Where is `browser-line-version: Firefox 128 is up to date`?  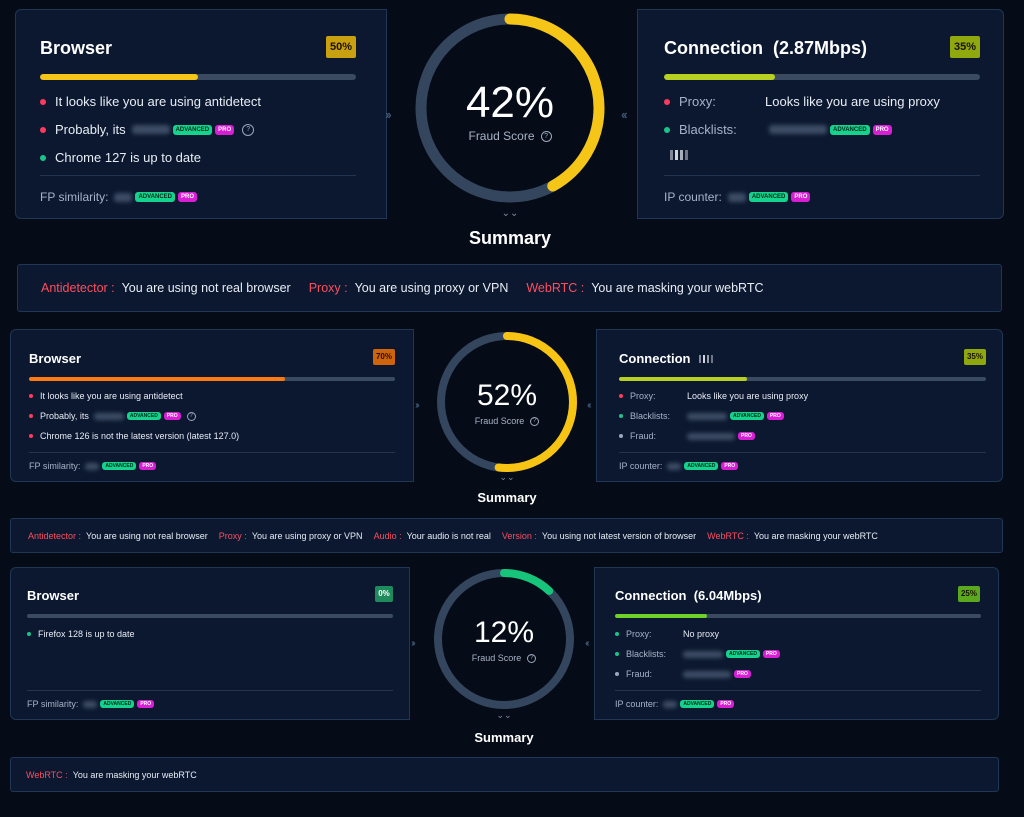
browser-line-version: Firefox 128 is up to date is located at coordinates (81, 634).